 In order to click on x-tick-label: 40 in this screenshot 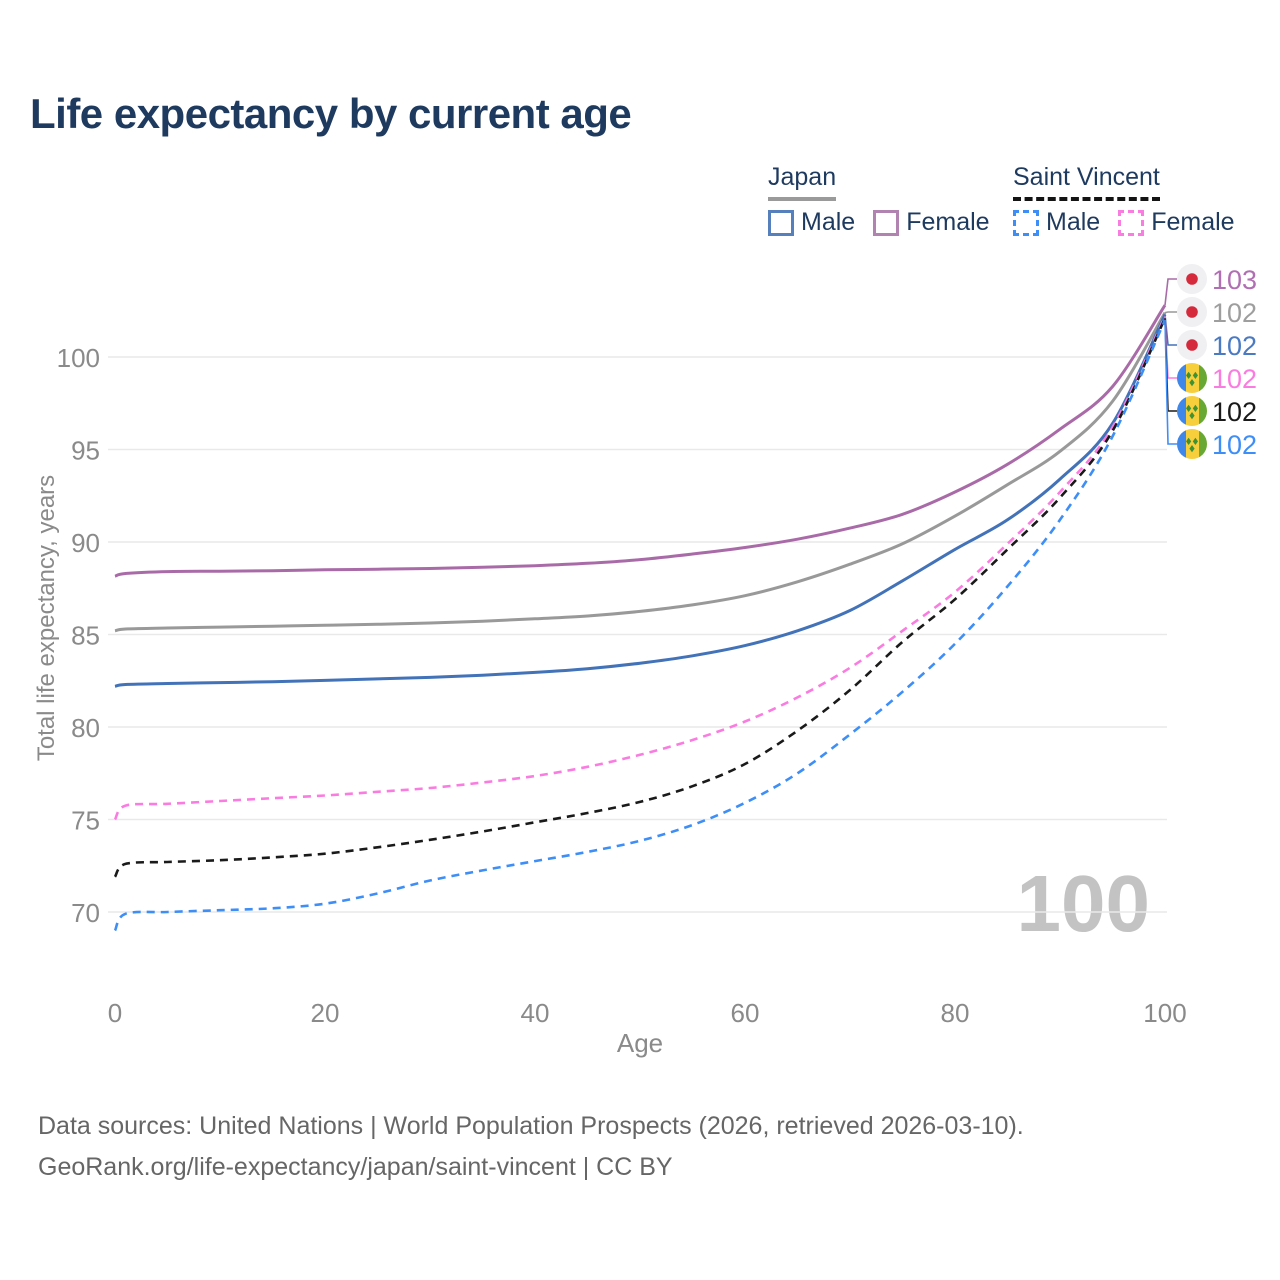, I will do `click(535, 1013)`.